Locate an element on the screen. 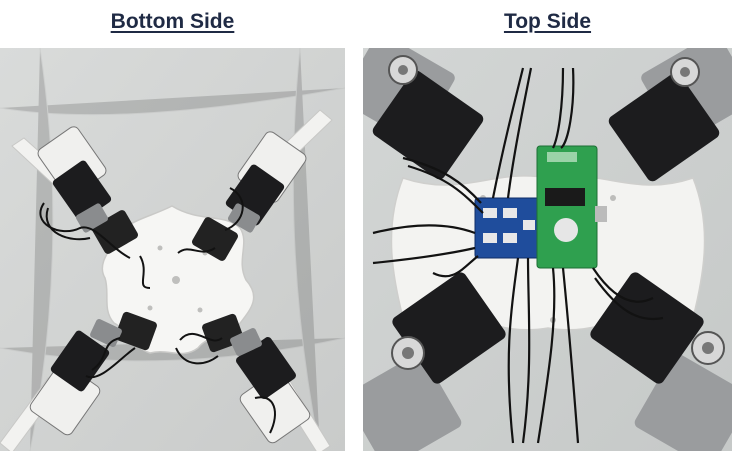  top-side-caption: Top Side is located at coordinates (547, 21).